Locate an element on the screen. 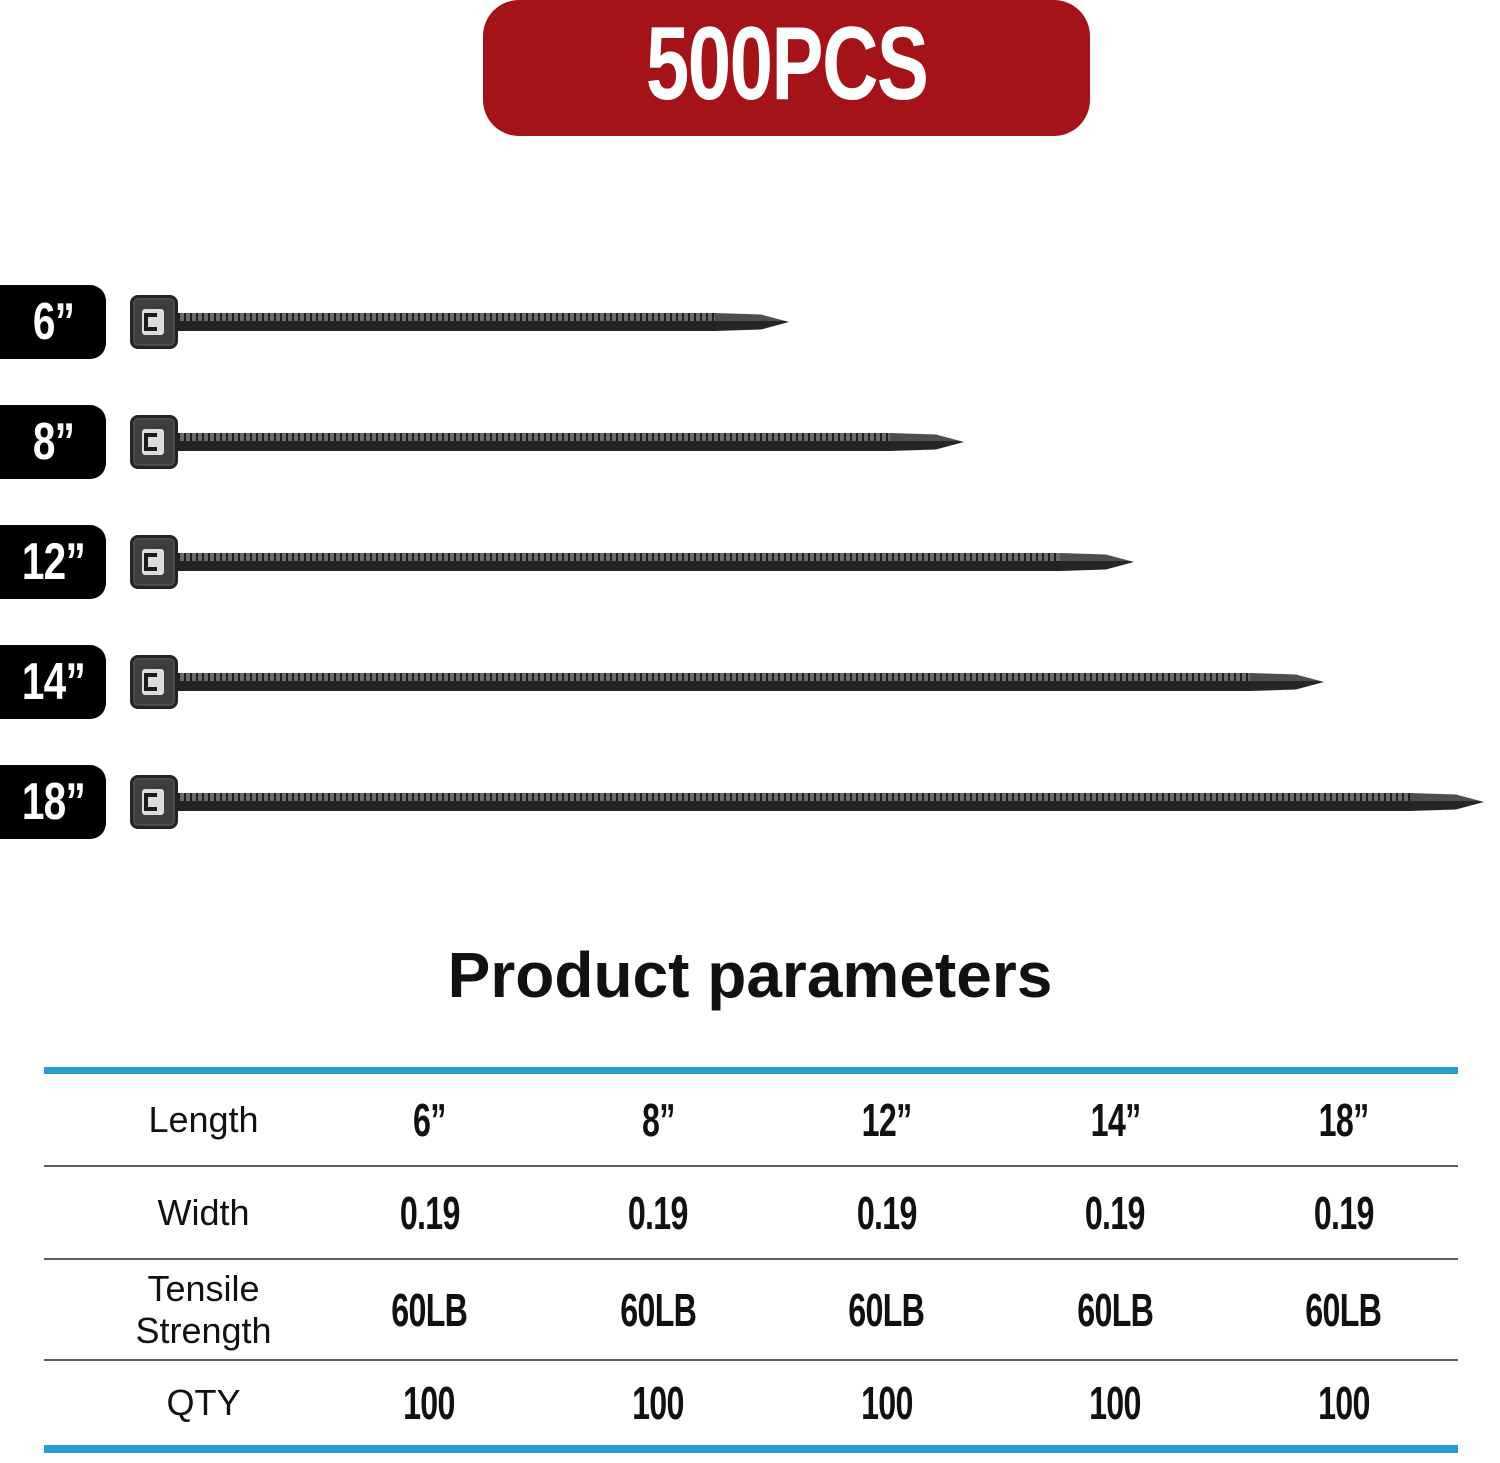 This screenshot has width=1500, height=1463. tie-row-18in: 18” is located at coordinates (742, 802).